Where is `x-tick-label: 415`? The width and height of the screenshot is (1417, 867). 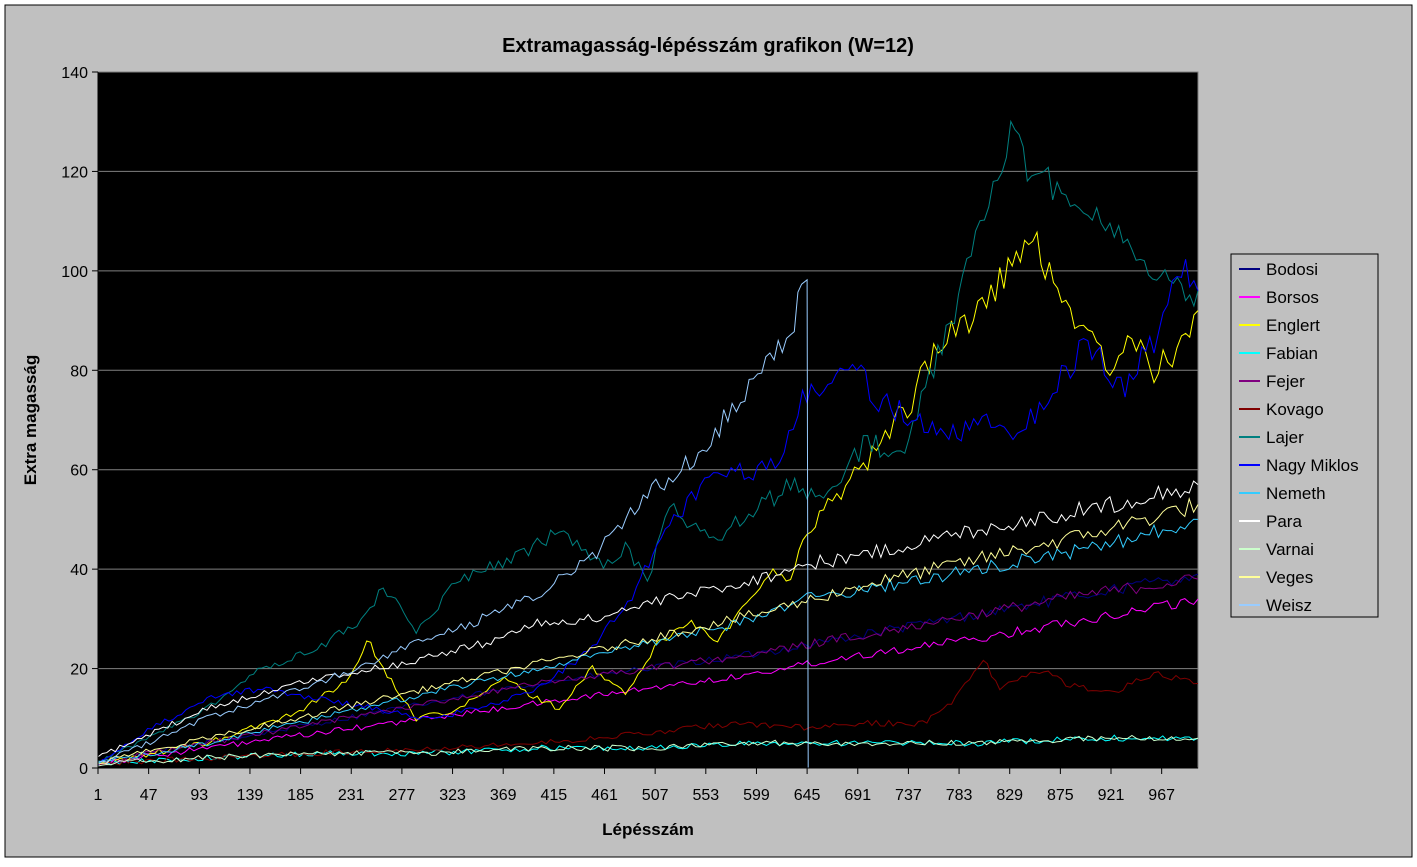 x-tick-label: 415 is located at coordinates (554, 795).